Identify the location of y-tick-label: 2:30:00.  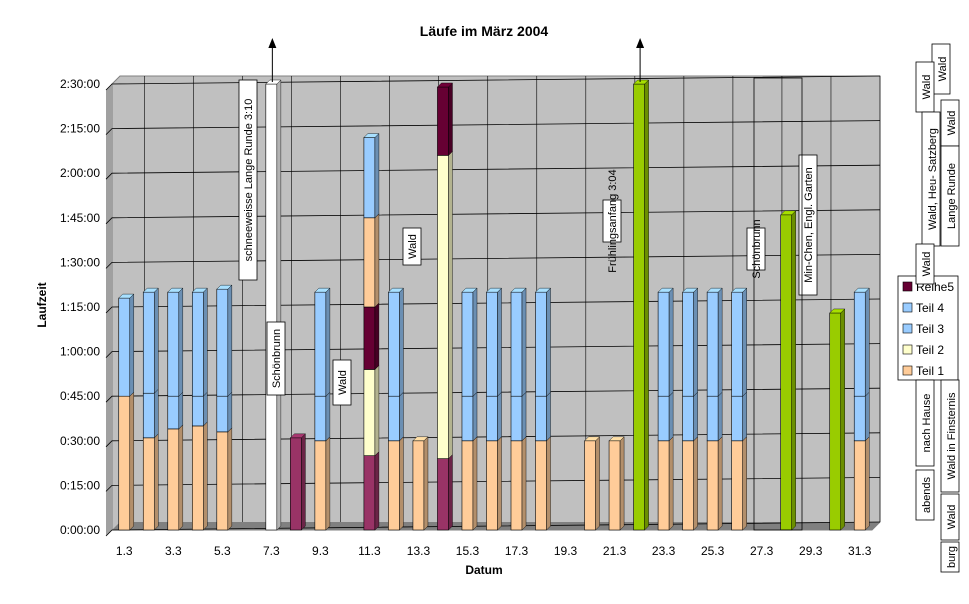
(80, 84).